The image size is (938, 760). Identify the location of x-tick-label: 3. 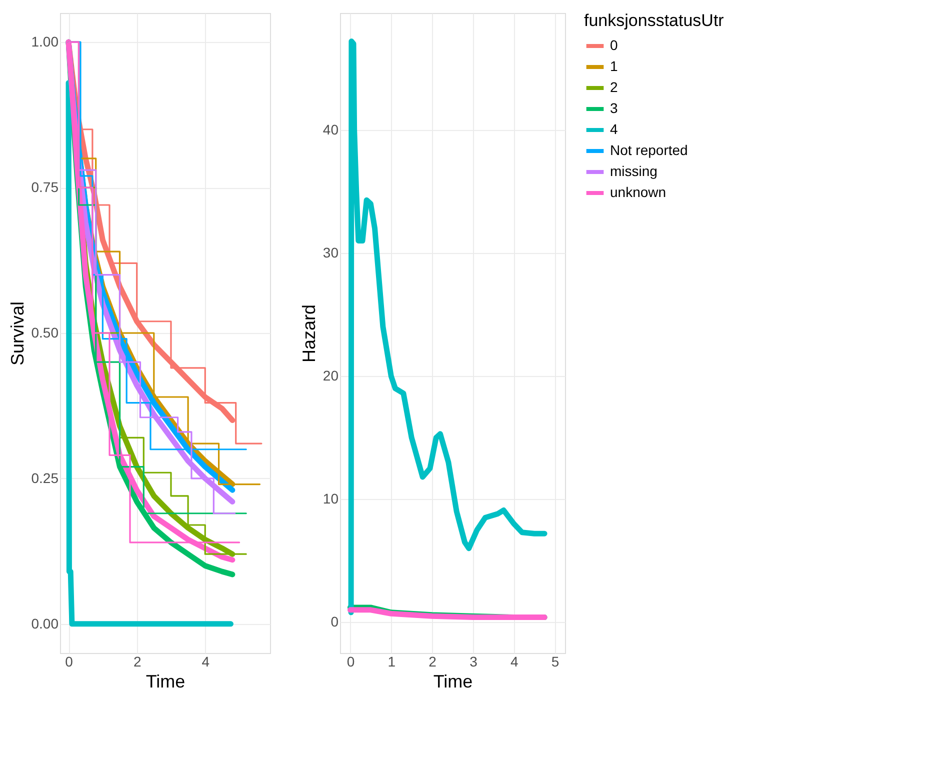
(474, 662).